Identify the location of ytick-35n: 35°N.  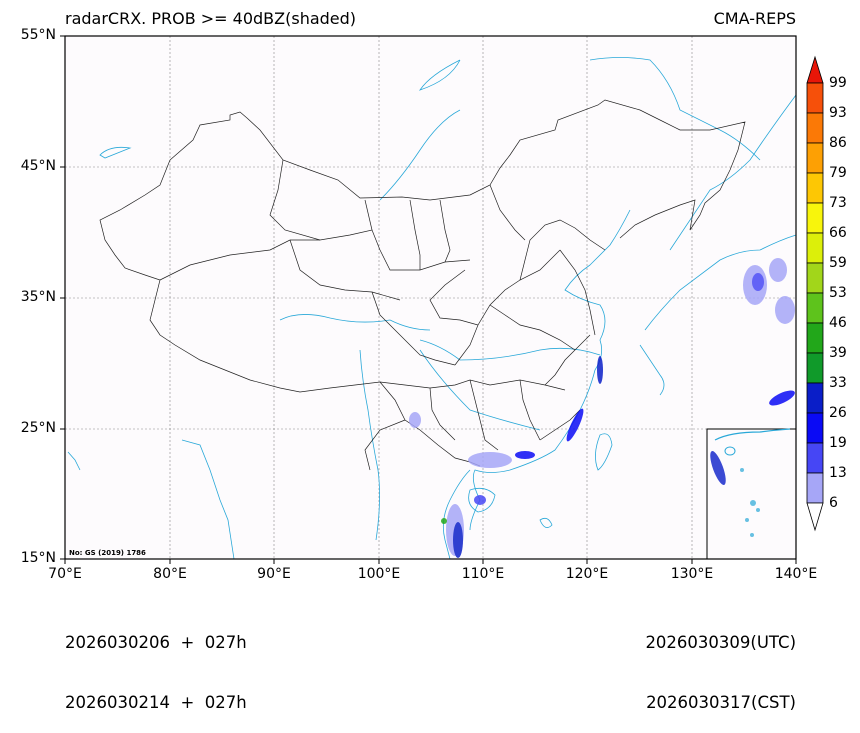
(38, 297).